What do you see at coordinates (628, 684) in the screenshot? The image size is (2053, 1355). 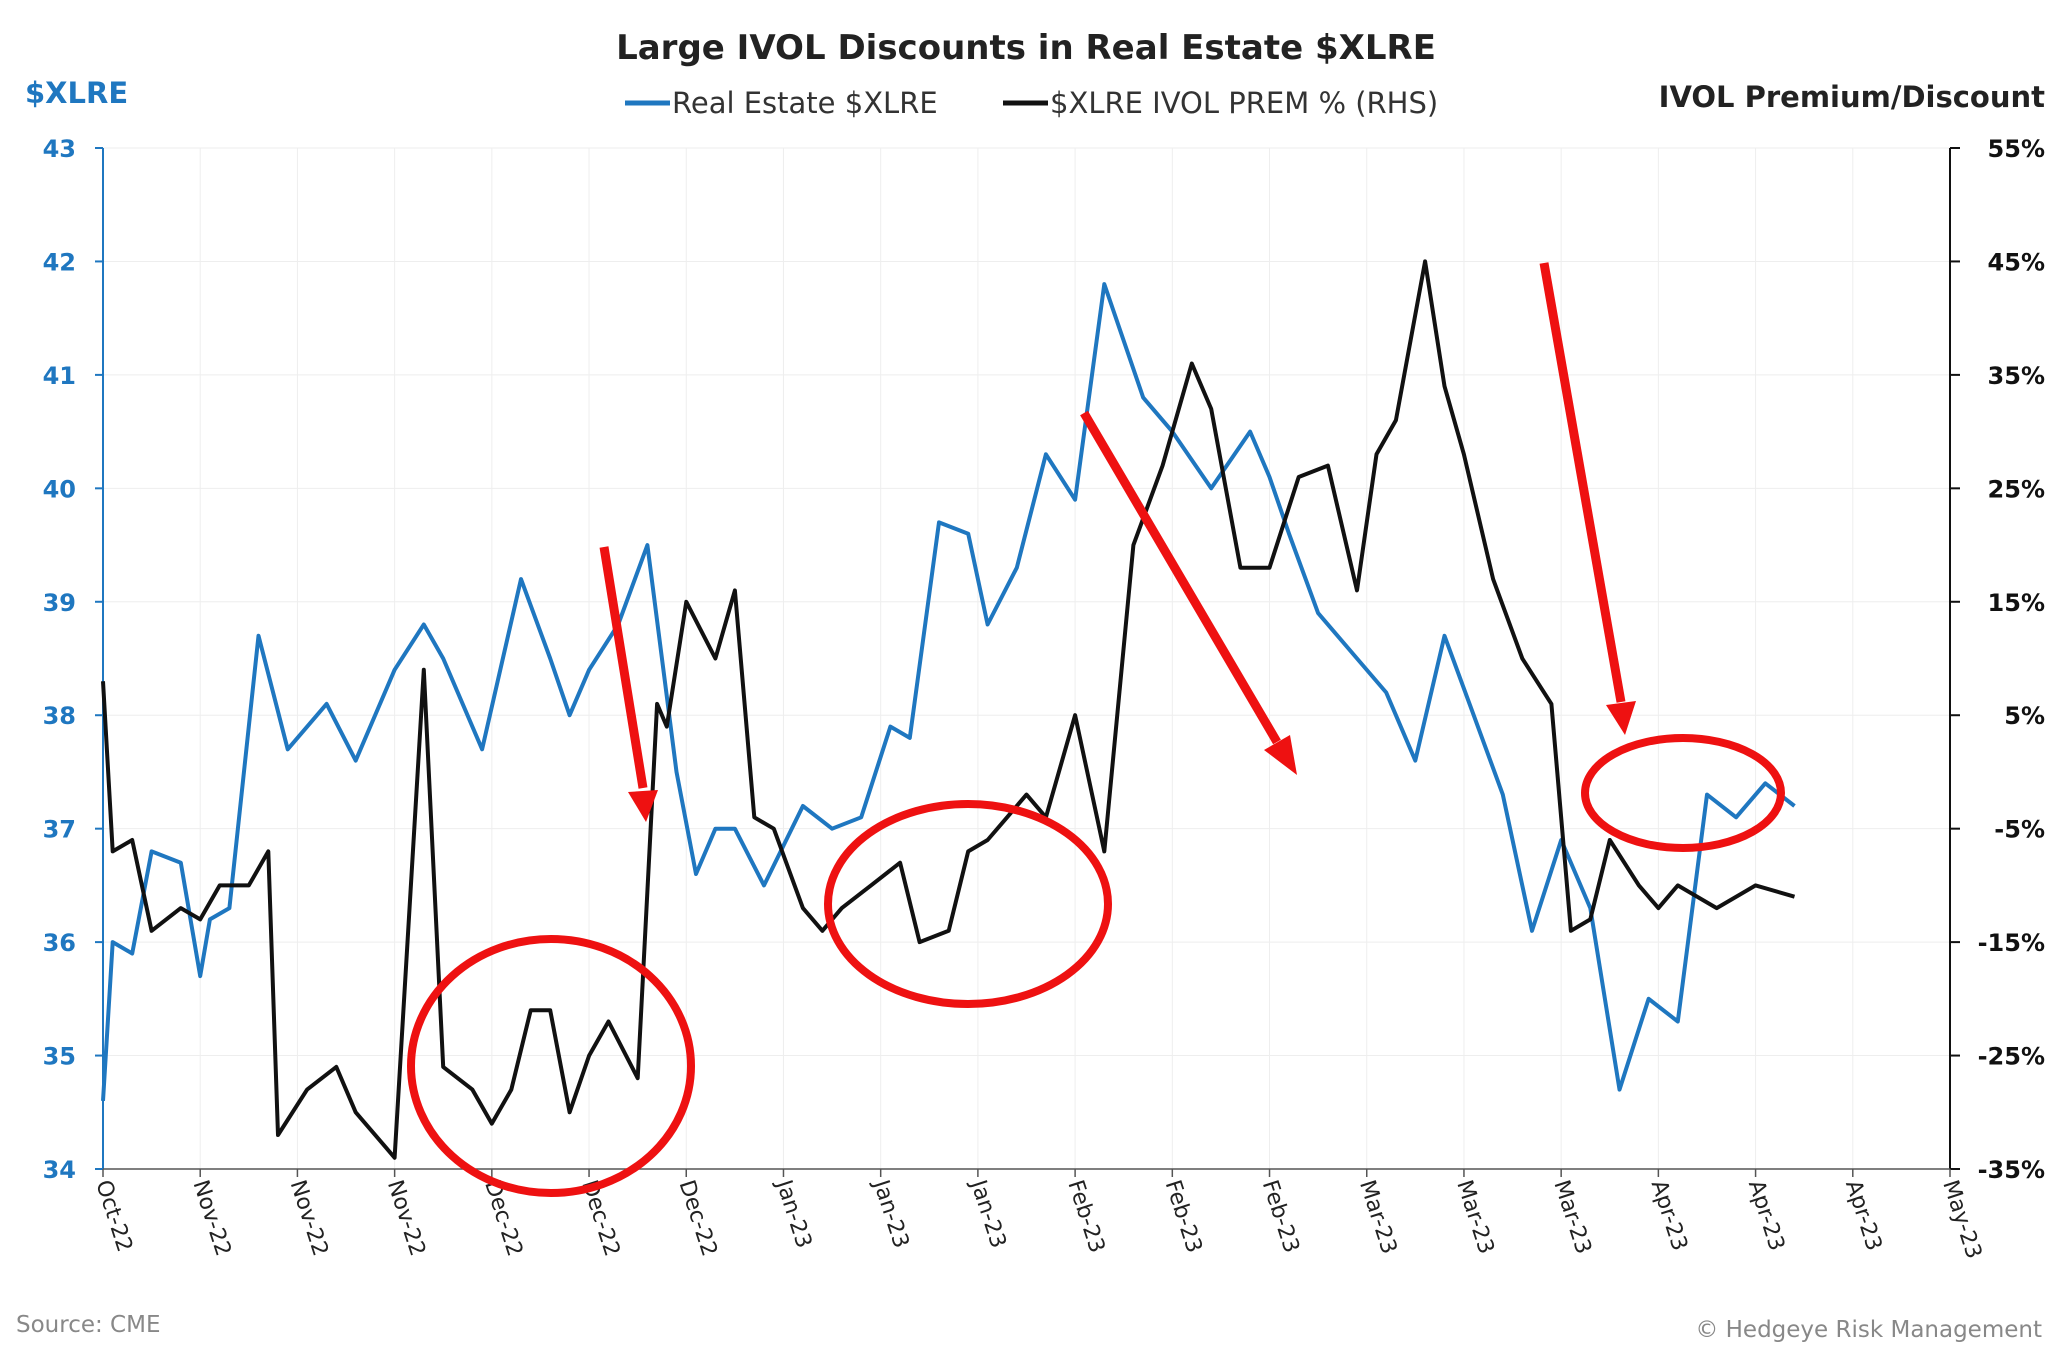 I see `red-arrow-dec` at bounding box center [628, 684].